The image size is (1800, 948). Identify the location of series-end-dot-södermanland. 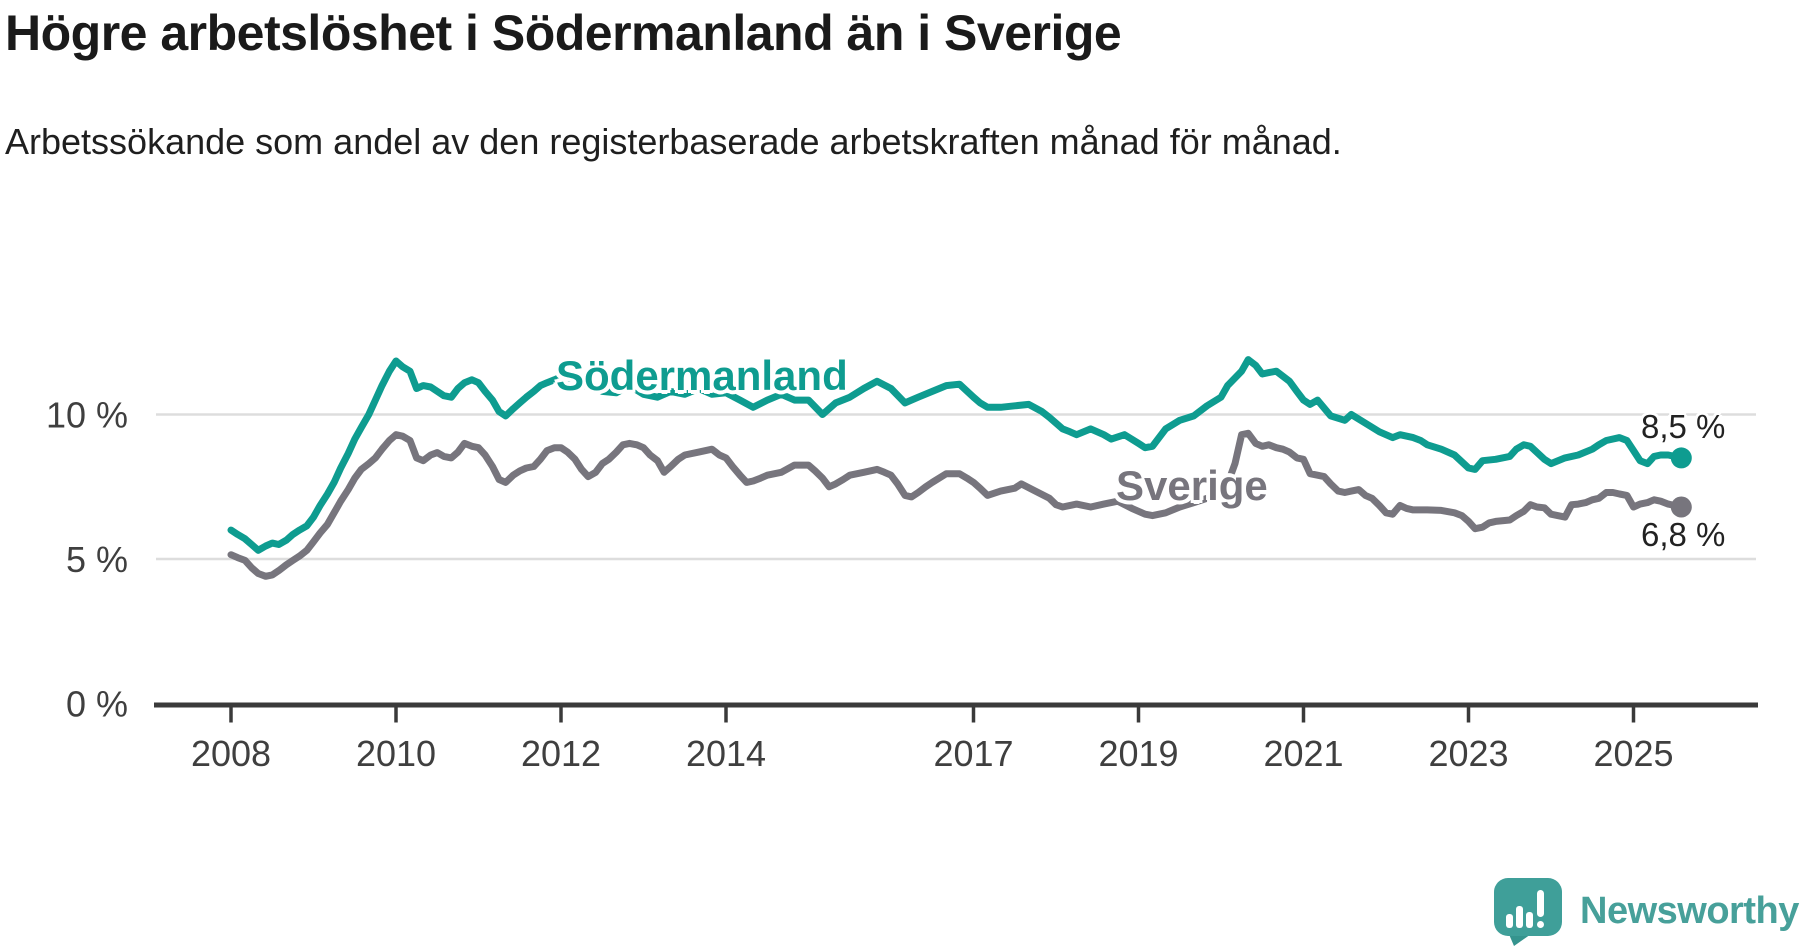
(1681, 458).